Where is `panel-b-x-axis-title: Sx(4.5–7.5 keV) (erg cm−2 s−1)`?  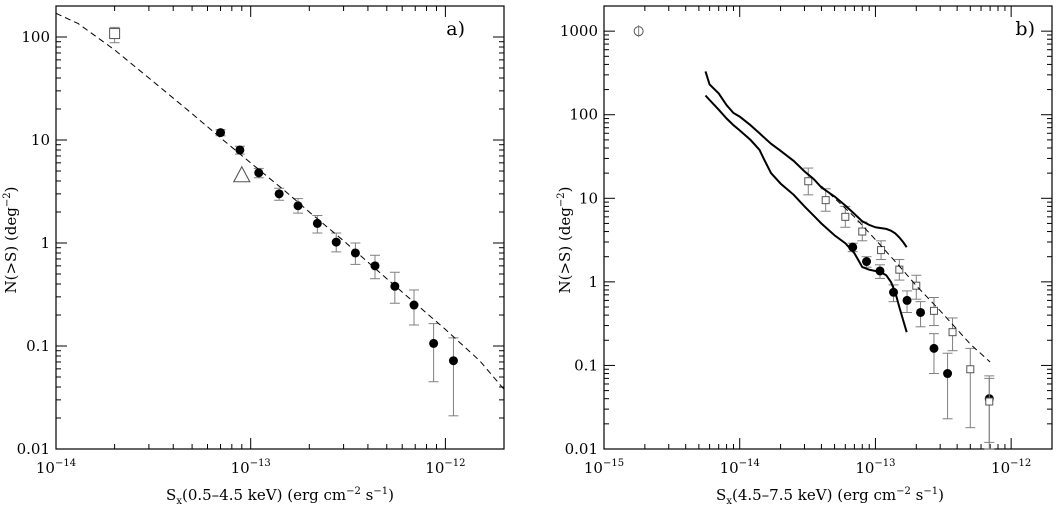 panel-b-x-axis-title: Sx(4.5–7.5 keV) (erg cm−2 s−1) is located at coordinates (830, 496).